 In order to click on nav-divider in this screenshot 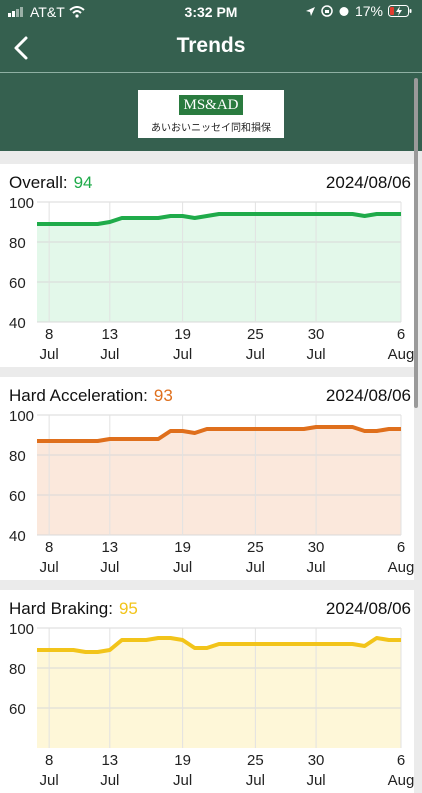, I will do `click(211, 72)`.